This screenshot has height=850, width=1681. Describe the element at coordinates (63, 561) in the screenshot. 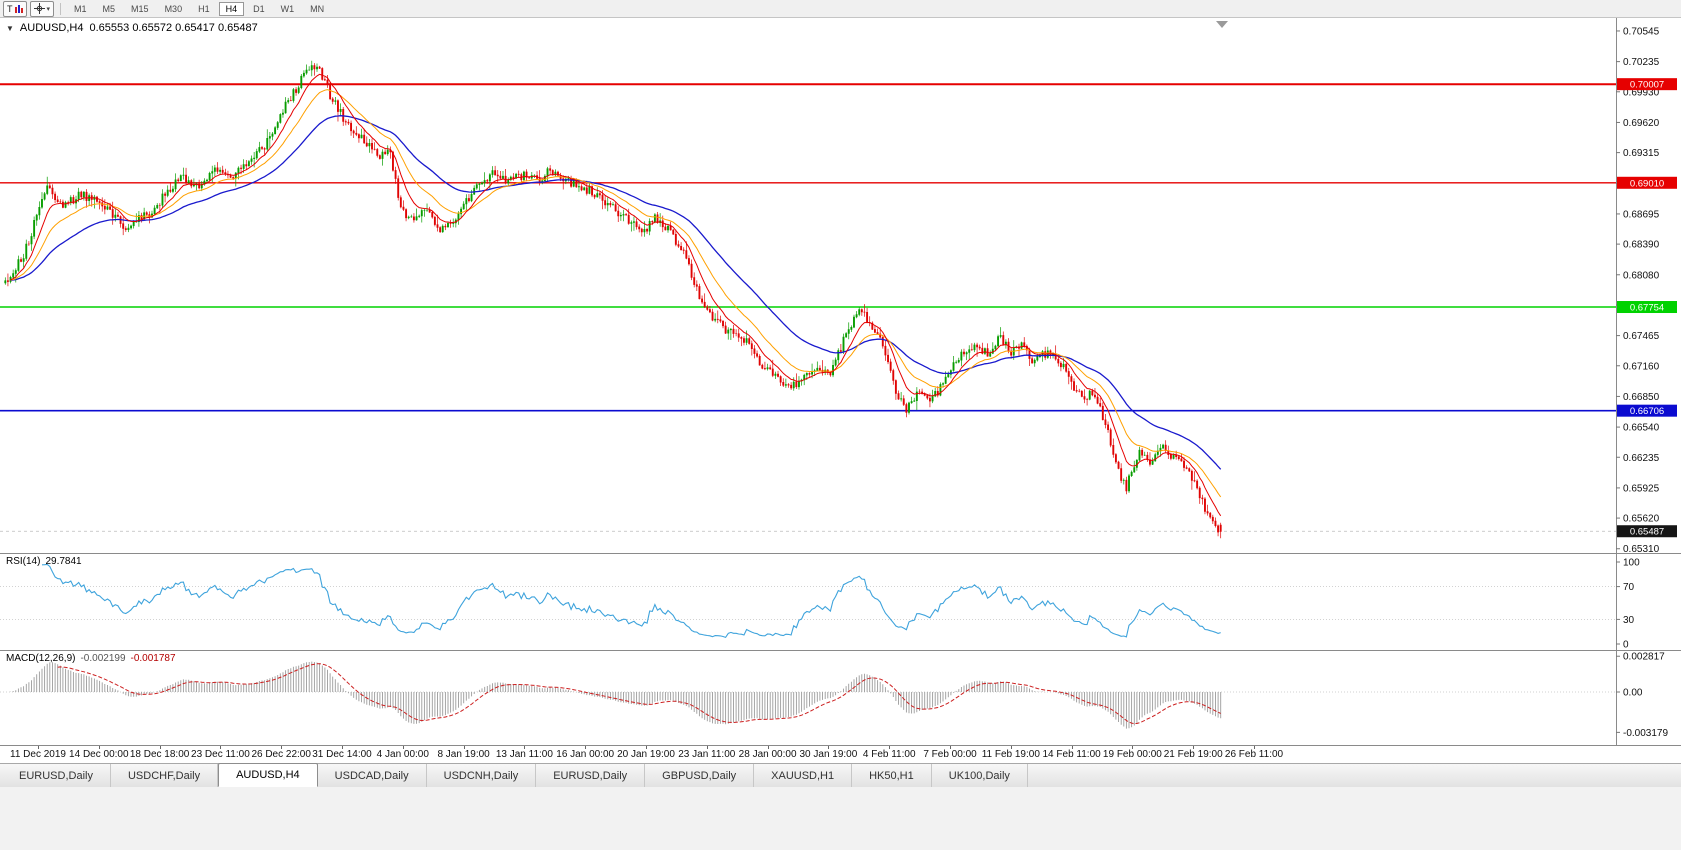

I see `rsi-value: 29.7841` at that location.